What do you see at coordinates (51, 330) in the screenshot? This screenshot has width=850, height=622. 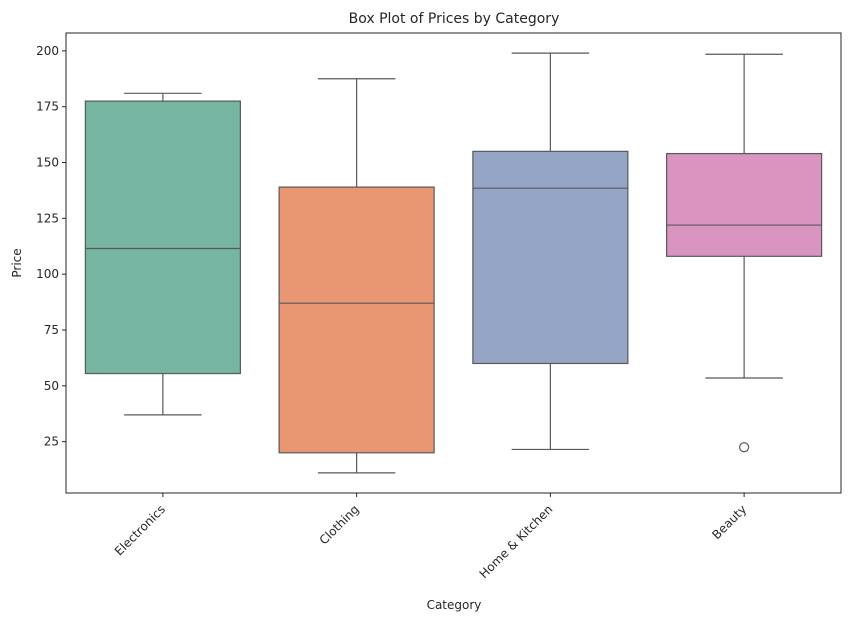 I see `y-tick-label: 75` at bounding box center [51, 330].